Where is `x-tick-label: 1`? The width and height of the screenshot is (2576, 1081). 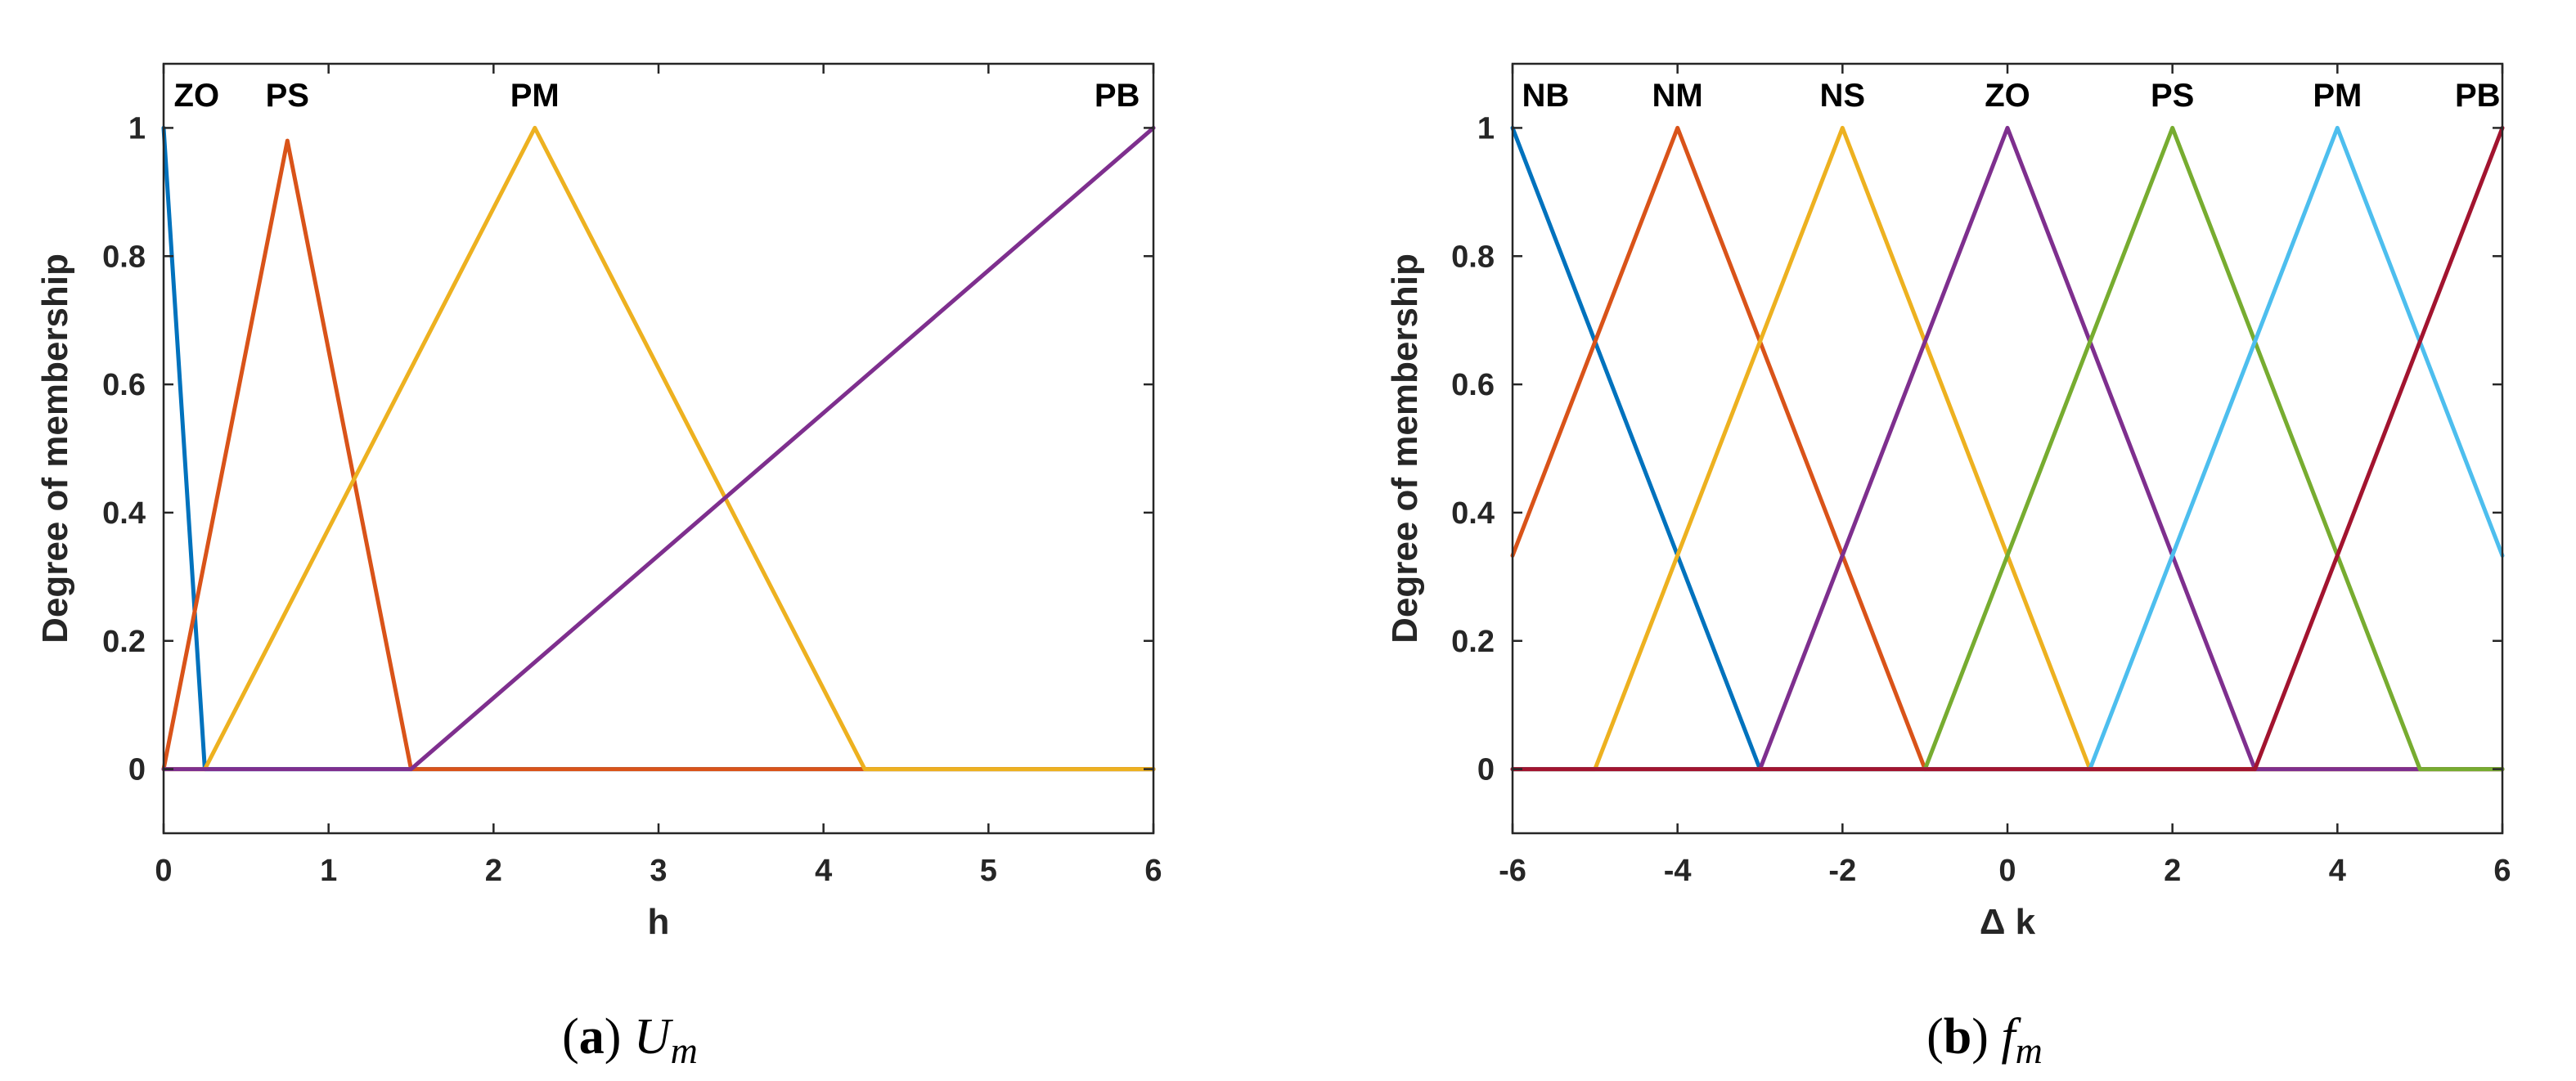
x-tick-label: 1 is located at coordinates (329, 871).